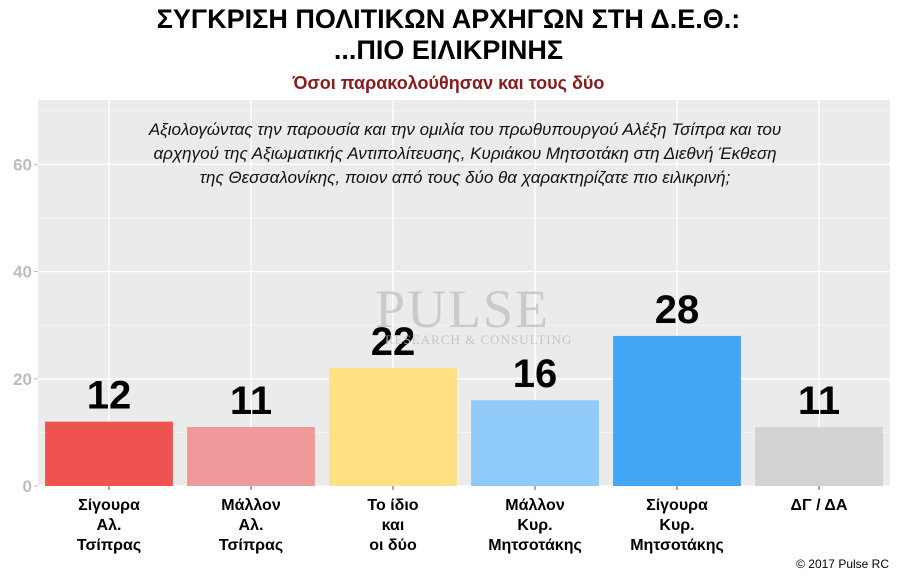 The image size is (897, 575). Describe the element at coordinates (393, 545) in the screenshot. I see `x-category-label: οι δύο` at that location.